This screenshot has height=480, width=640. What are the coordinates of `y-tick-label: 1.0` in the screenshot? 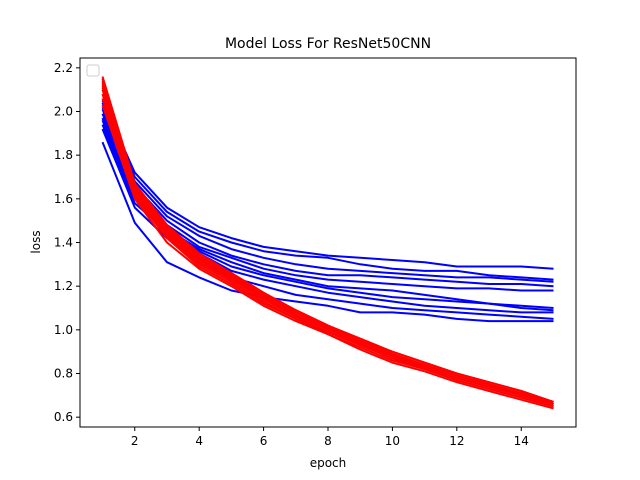 It's located at (63, 330).